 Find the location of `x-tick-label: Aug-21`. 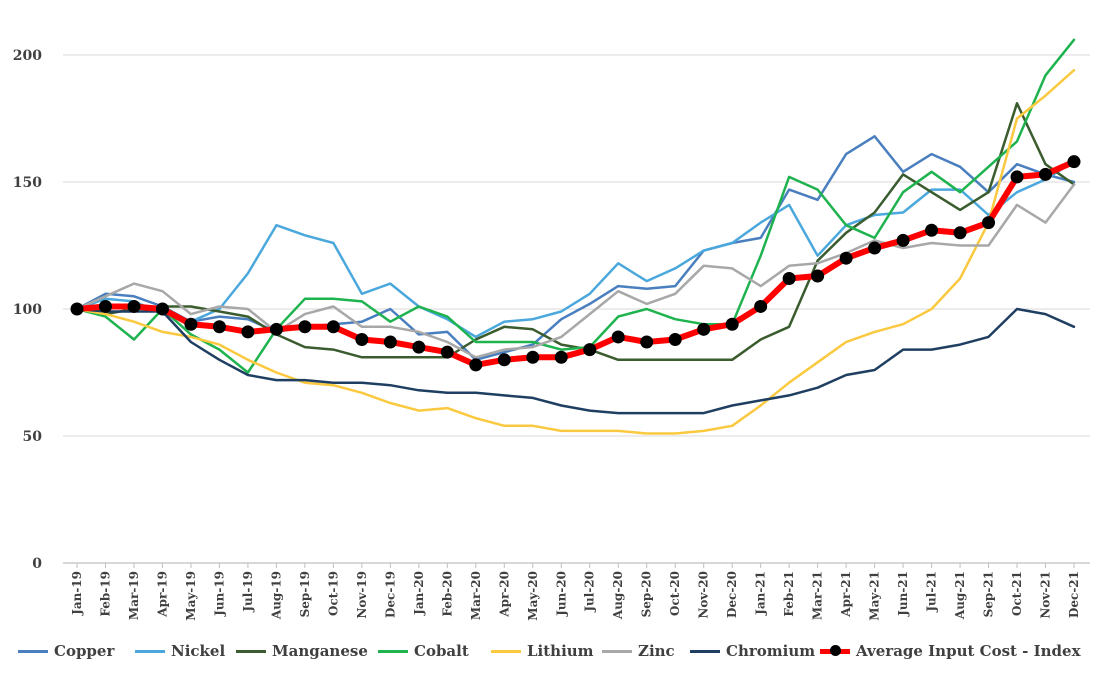

x-tick-label: Aug-21 is located at coordinates (960, 595).